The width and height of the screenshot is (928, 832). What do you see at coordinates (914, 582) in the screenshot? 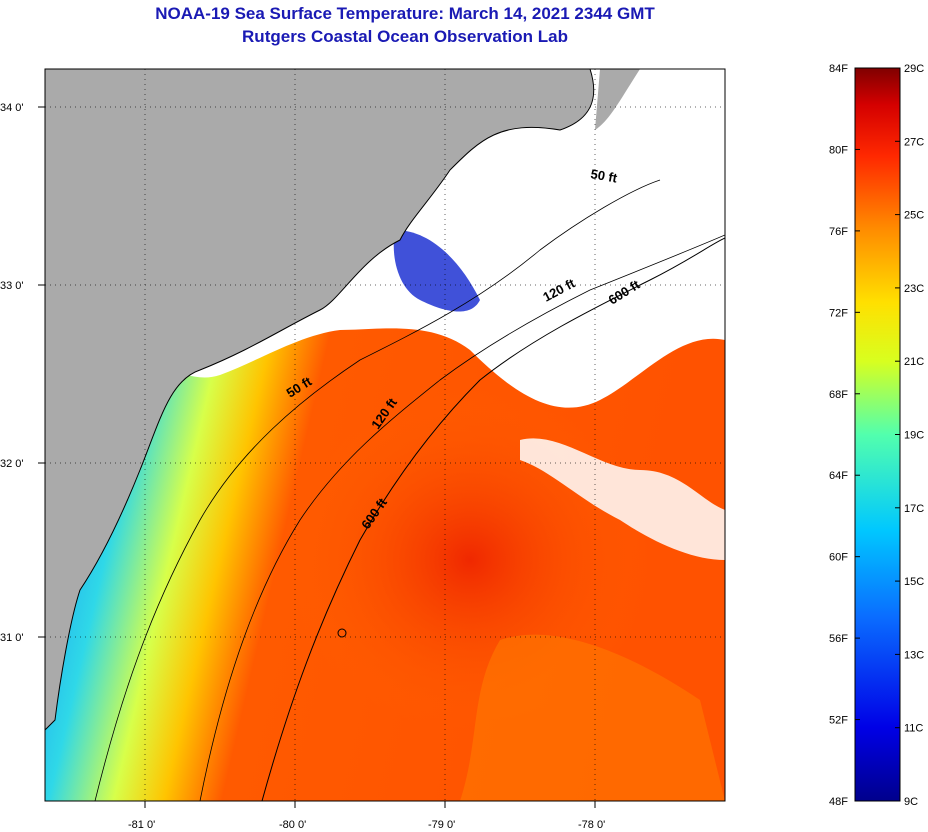
I see `colorbar-celsius-label: 15C` at bounding box center [914, 582].